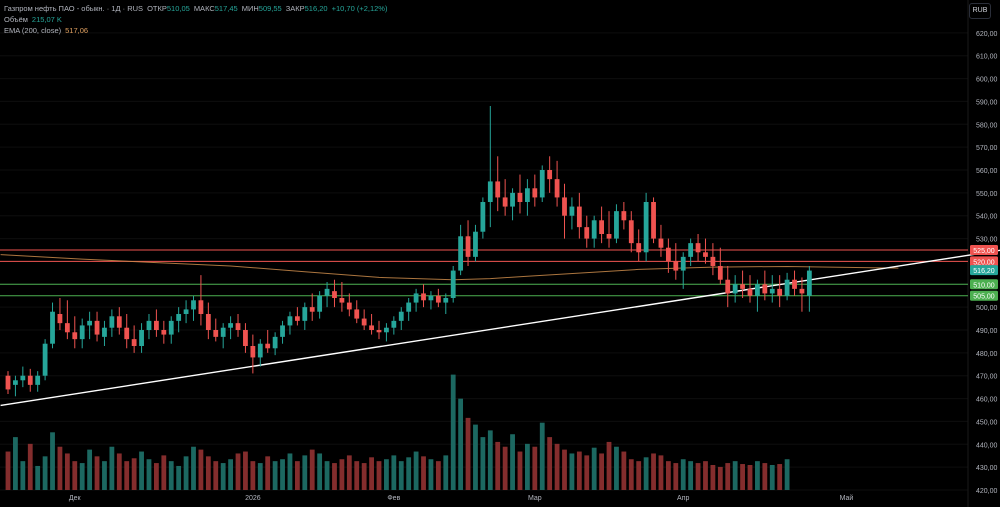 This screenshot has width=1000, height=507. I want to click on symbol-title: Газпром нефть ПАО - обыкн. · 1Д · RUS, so click(74, 8).